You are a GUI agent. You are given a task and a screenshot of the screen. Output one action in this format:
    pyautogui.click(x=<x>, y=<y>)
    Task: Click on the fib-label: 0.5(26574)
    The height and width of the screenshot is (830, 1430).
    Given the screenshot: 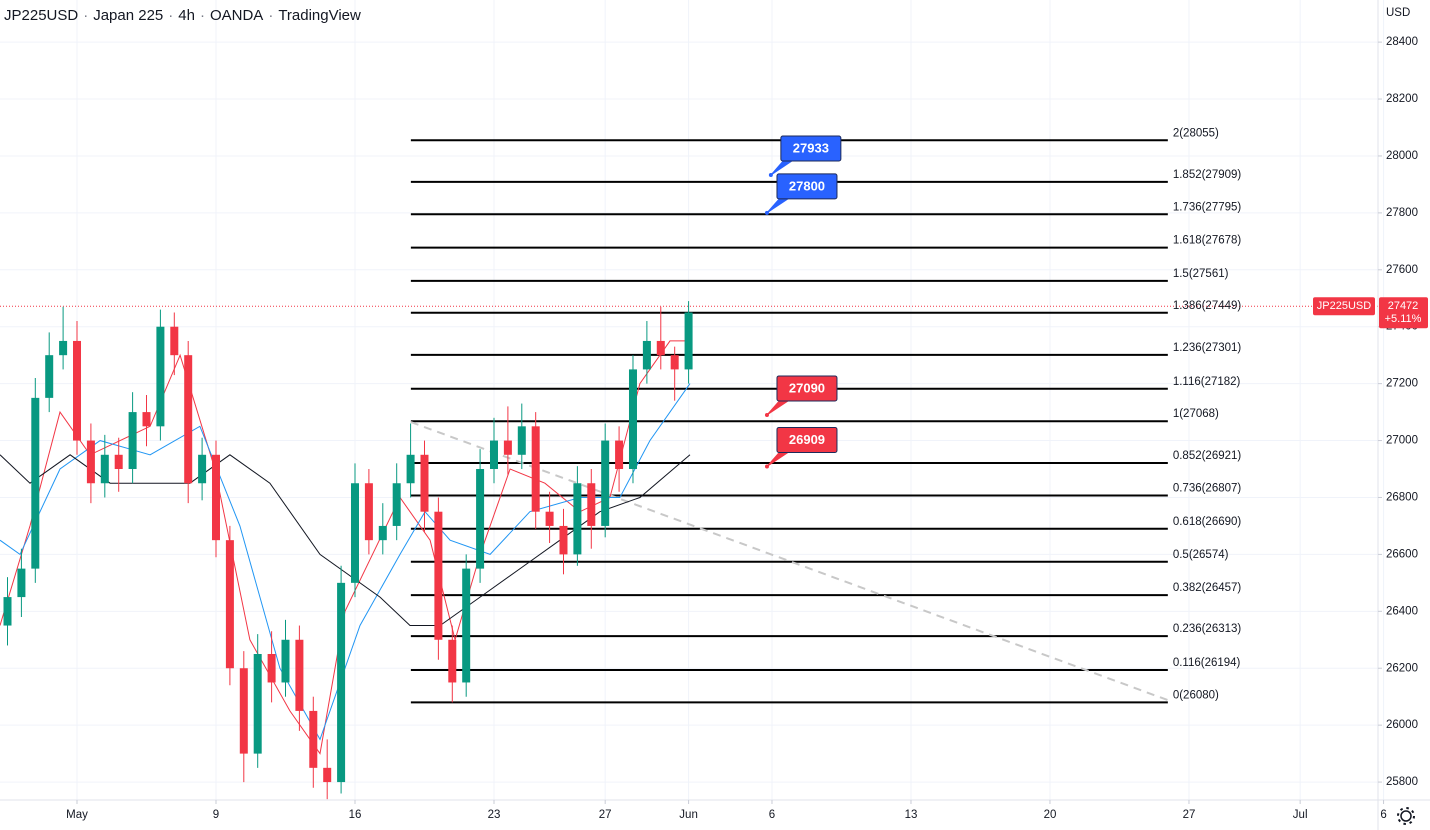 What is the action you would take?
    pyautogui.click(x=1201, y=555)
    